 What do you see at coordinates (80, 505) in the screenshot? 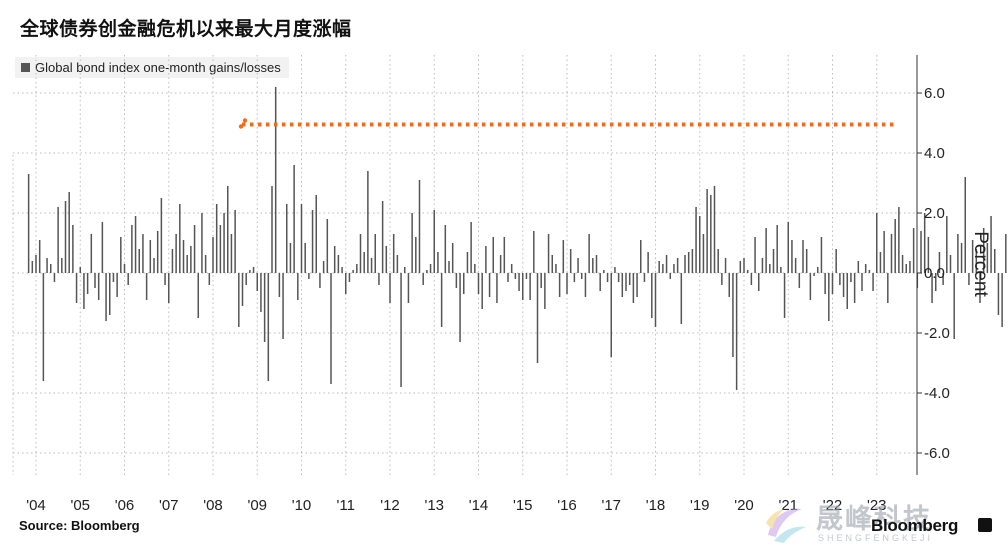
I see `x-tick-label: '05` at bounding box center [80, 505].